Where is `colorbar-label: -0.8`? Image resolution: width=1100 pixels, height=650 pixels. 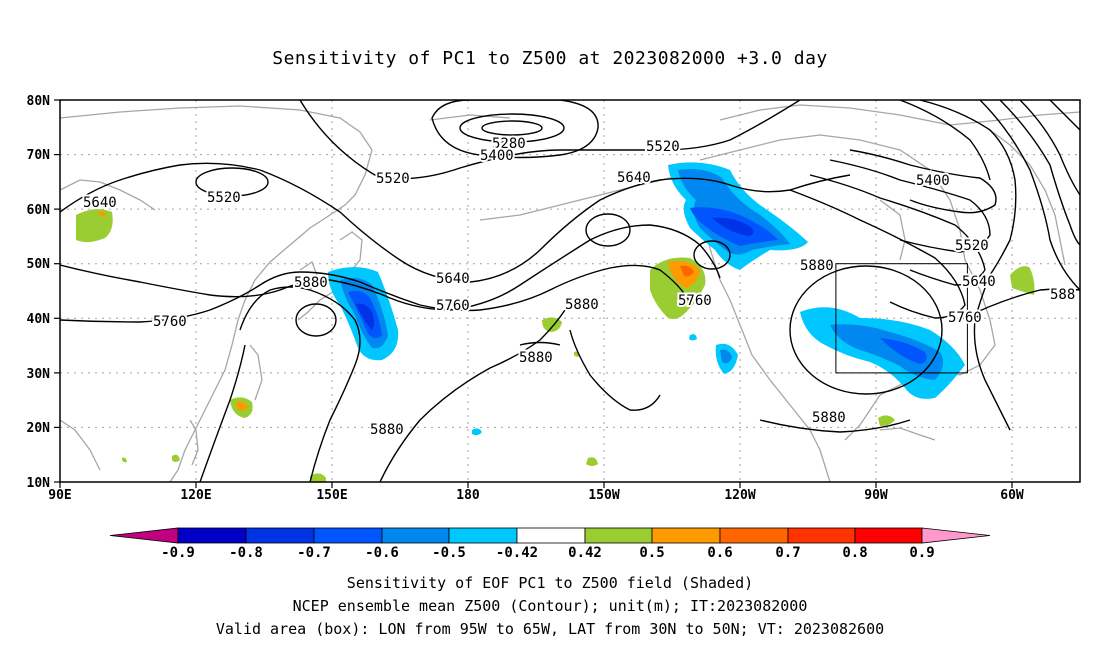 colorbar-label: -0.8 is located at coordinates (246, 553).